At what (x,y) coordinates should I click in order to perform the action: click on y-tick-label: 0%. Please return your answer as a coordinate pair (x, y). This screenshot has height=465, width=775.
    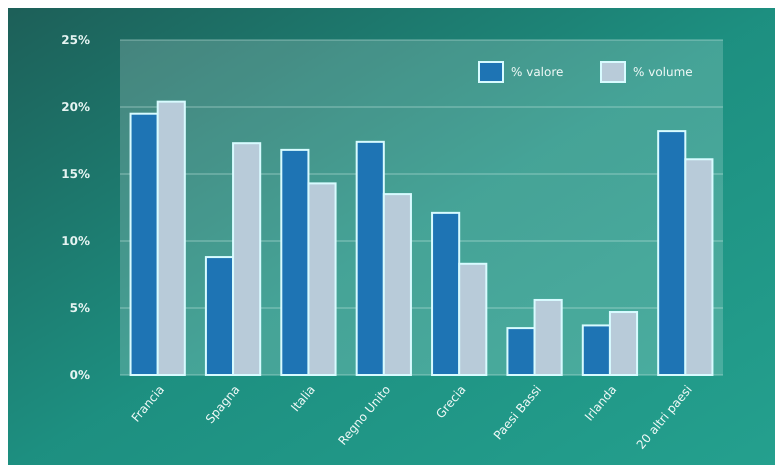
    Looking at the image, I should click on (80, 375).